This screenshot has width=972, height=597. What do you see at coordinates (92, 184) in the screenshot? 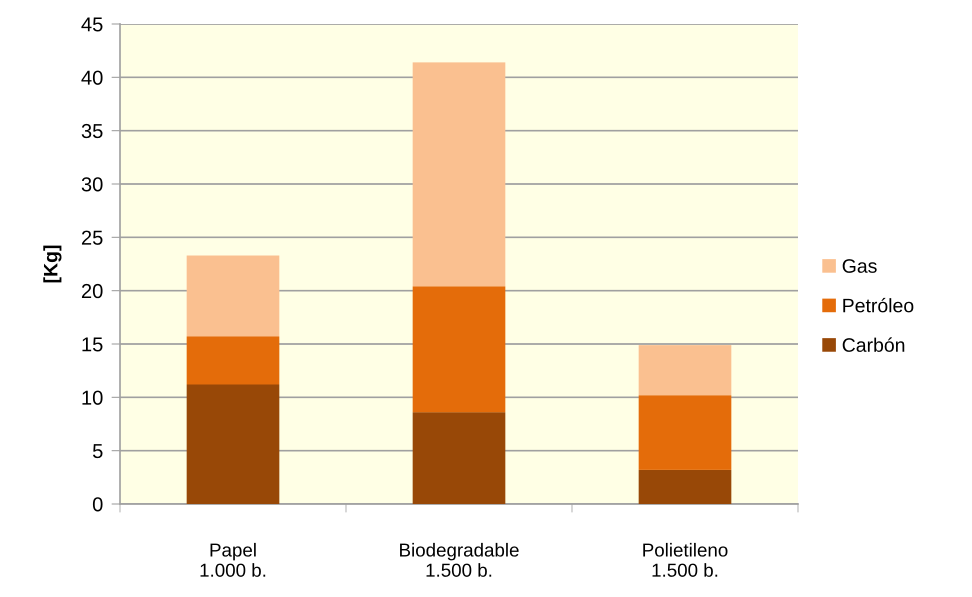
I see `y-tick-label: 30` at bounding box center [92, 184].